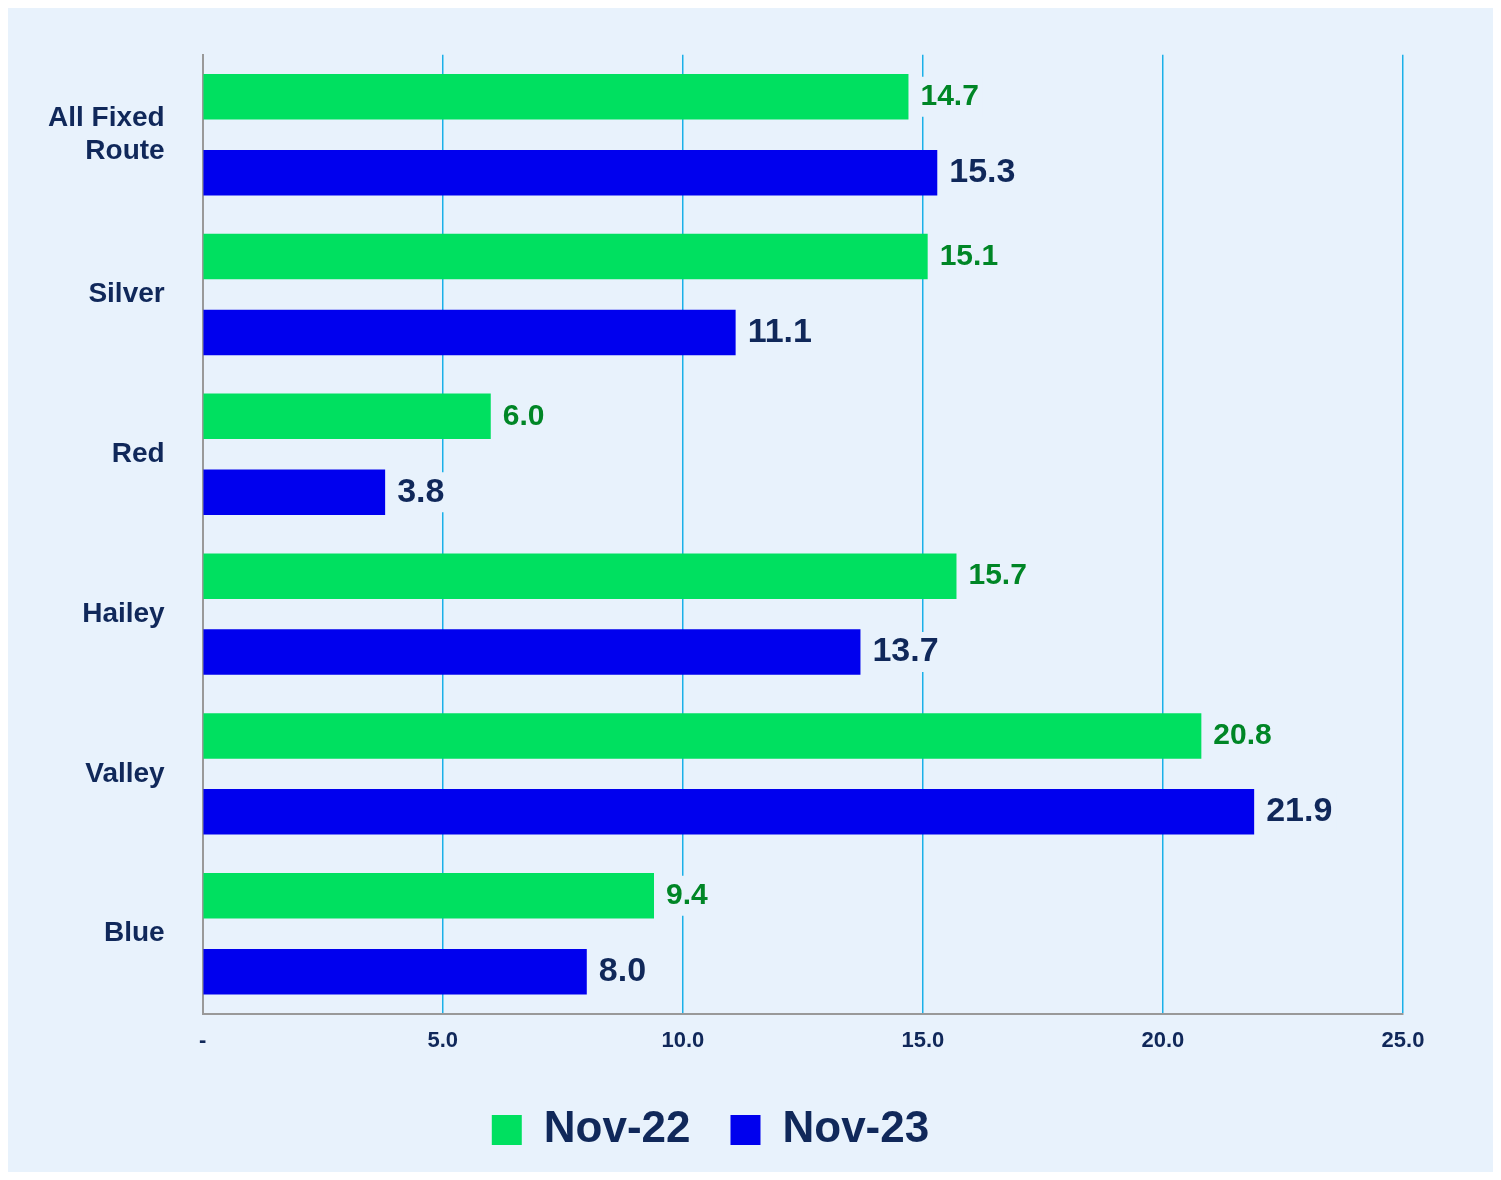  Describe the element at coordinates (203, 1039) in the screenshot. I see `x-tick-label: -` at that location.